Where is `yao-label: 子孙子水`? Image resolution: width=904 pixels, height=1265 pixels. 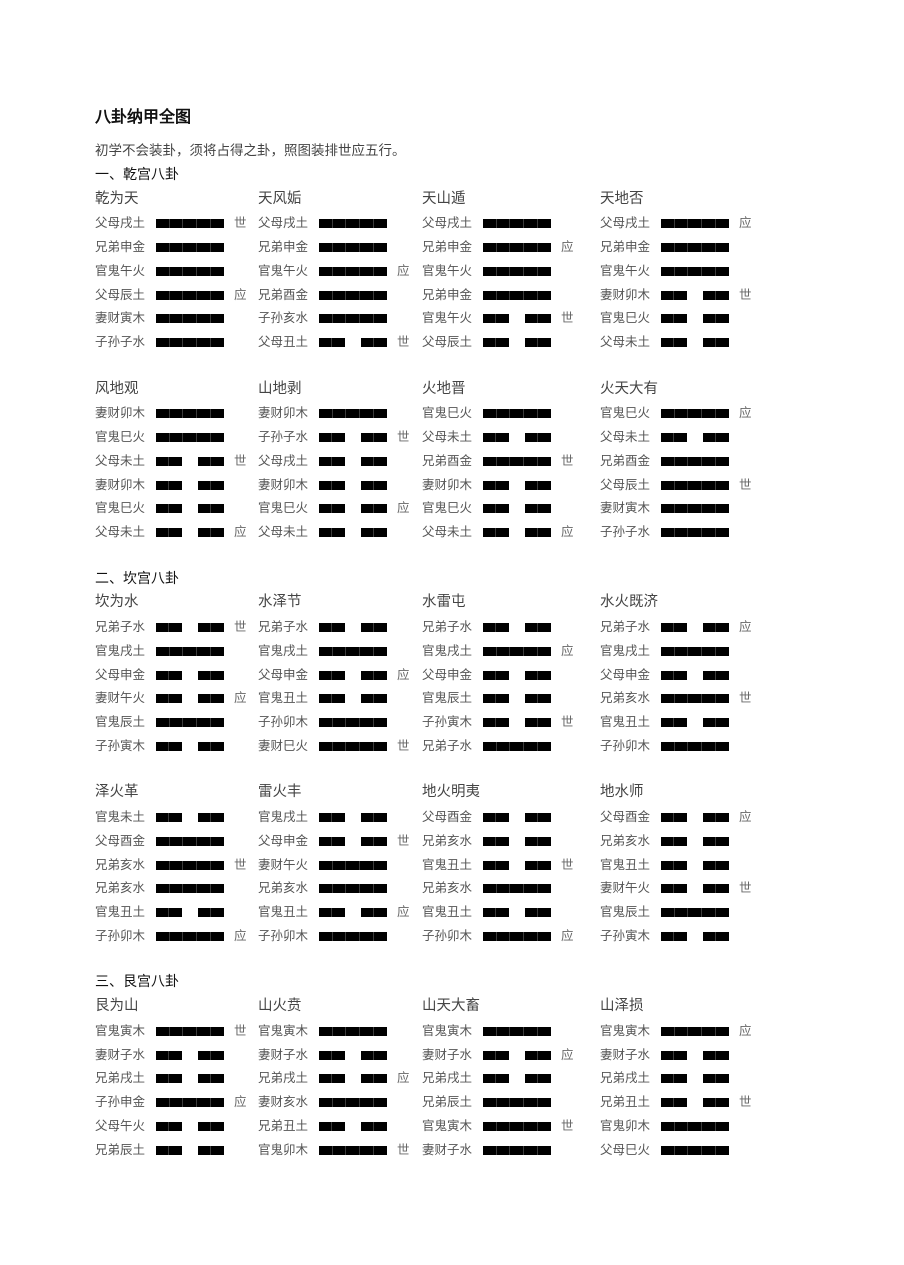
yao-label: 子孙子水 is located at coordinates (120, 341).